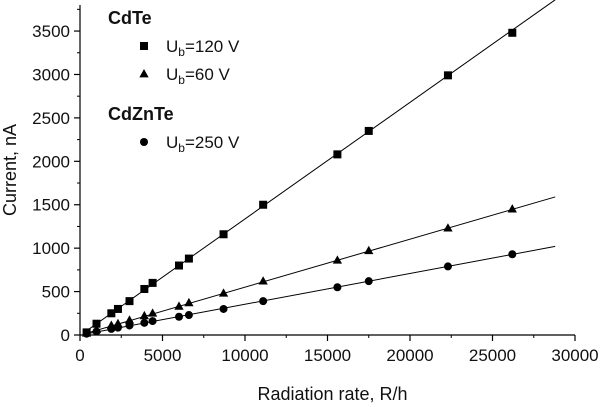  I want to click on y-tick-label: 3000, so click(51, 74).